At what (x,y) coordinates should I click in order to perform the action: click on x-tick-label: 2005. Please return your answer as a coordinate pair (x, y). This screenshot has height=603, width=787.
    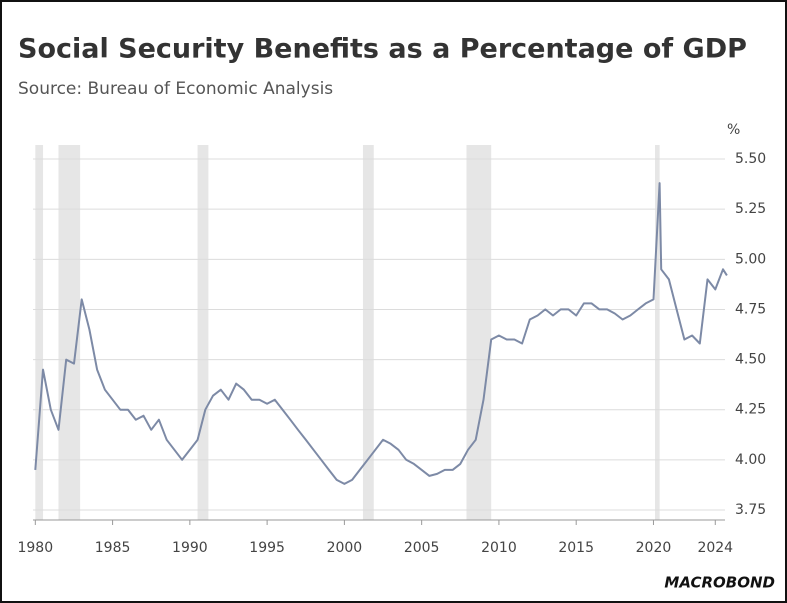
    Looking at the image, I should click on (422, 548).